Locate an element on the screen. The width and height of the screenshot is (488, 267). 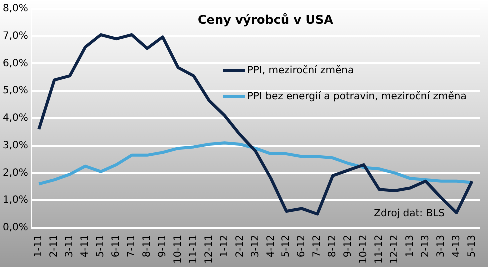
y-tick-label: 5,0% is located at coordinates (15, 91).